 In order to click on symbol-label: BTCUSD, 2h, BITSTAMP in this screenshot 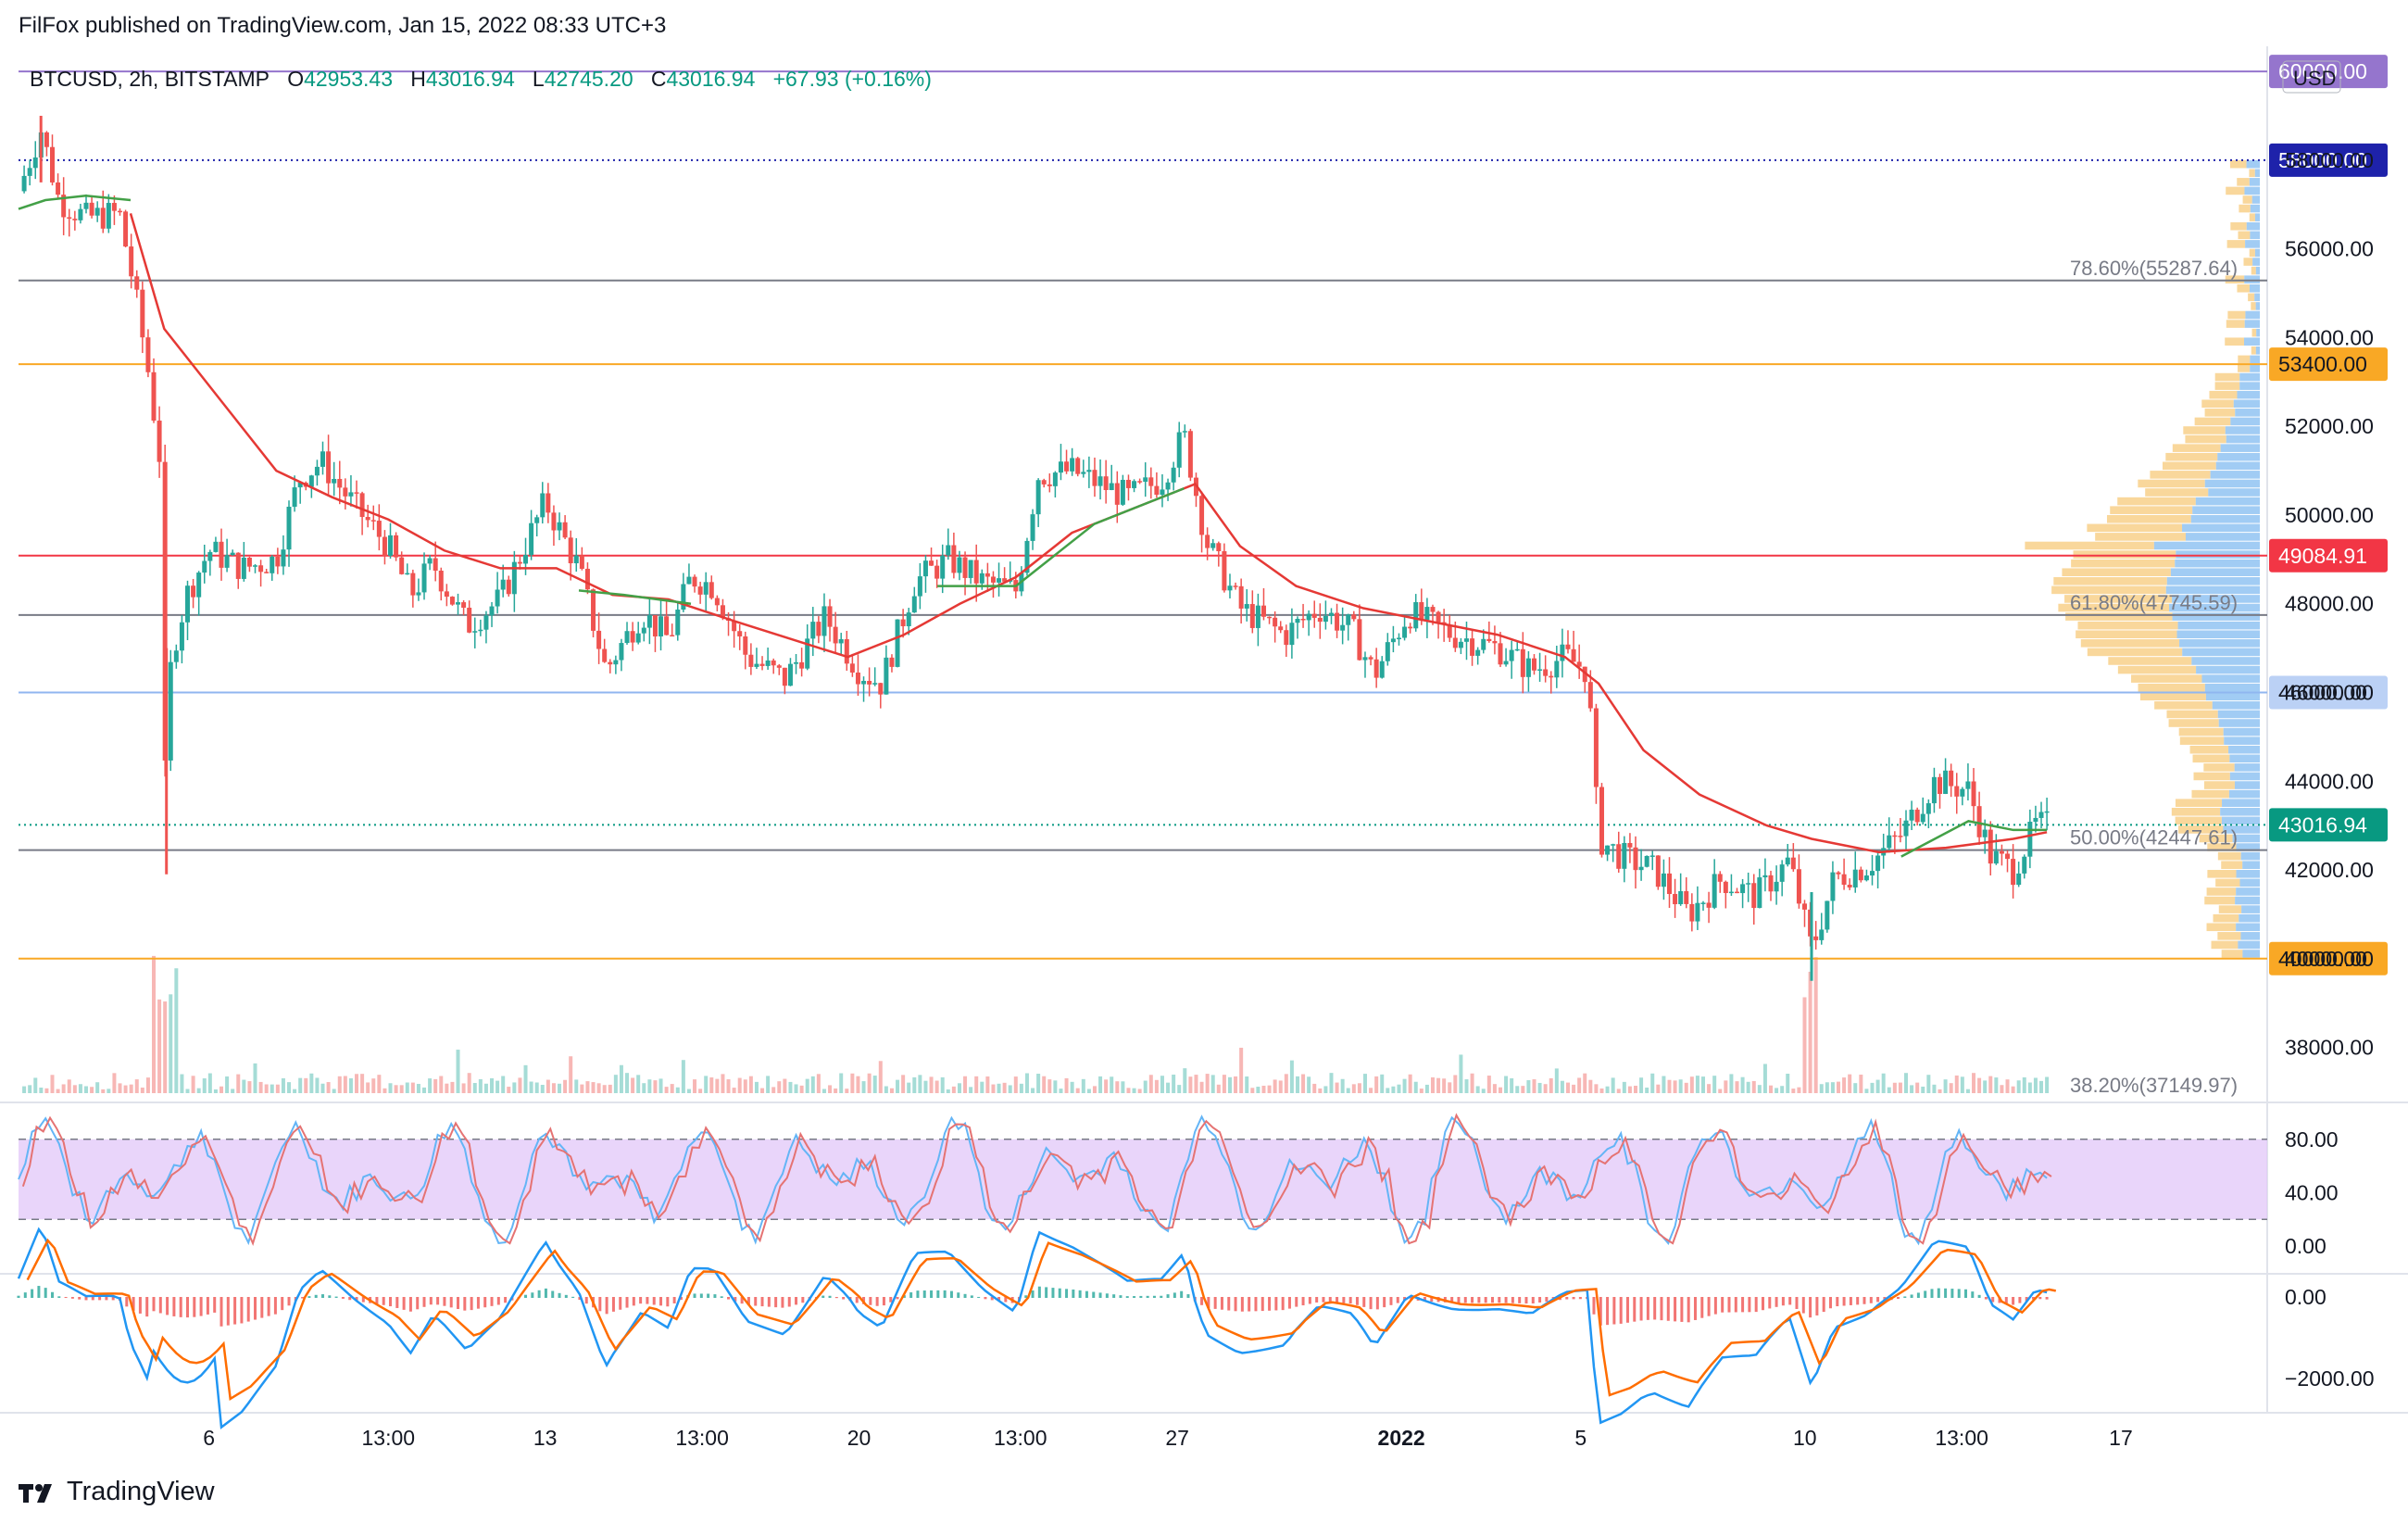, I will do `click(150, 79)`.